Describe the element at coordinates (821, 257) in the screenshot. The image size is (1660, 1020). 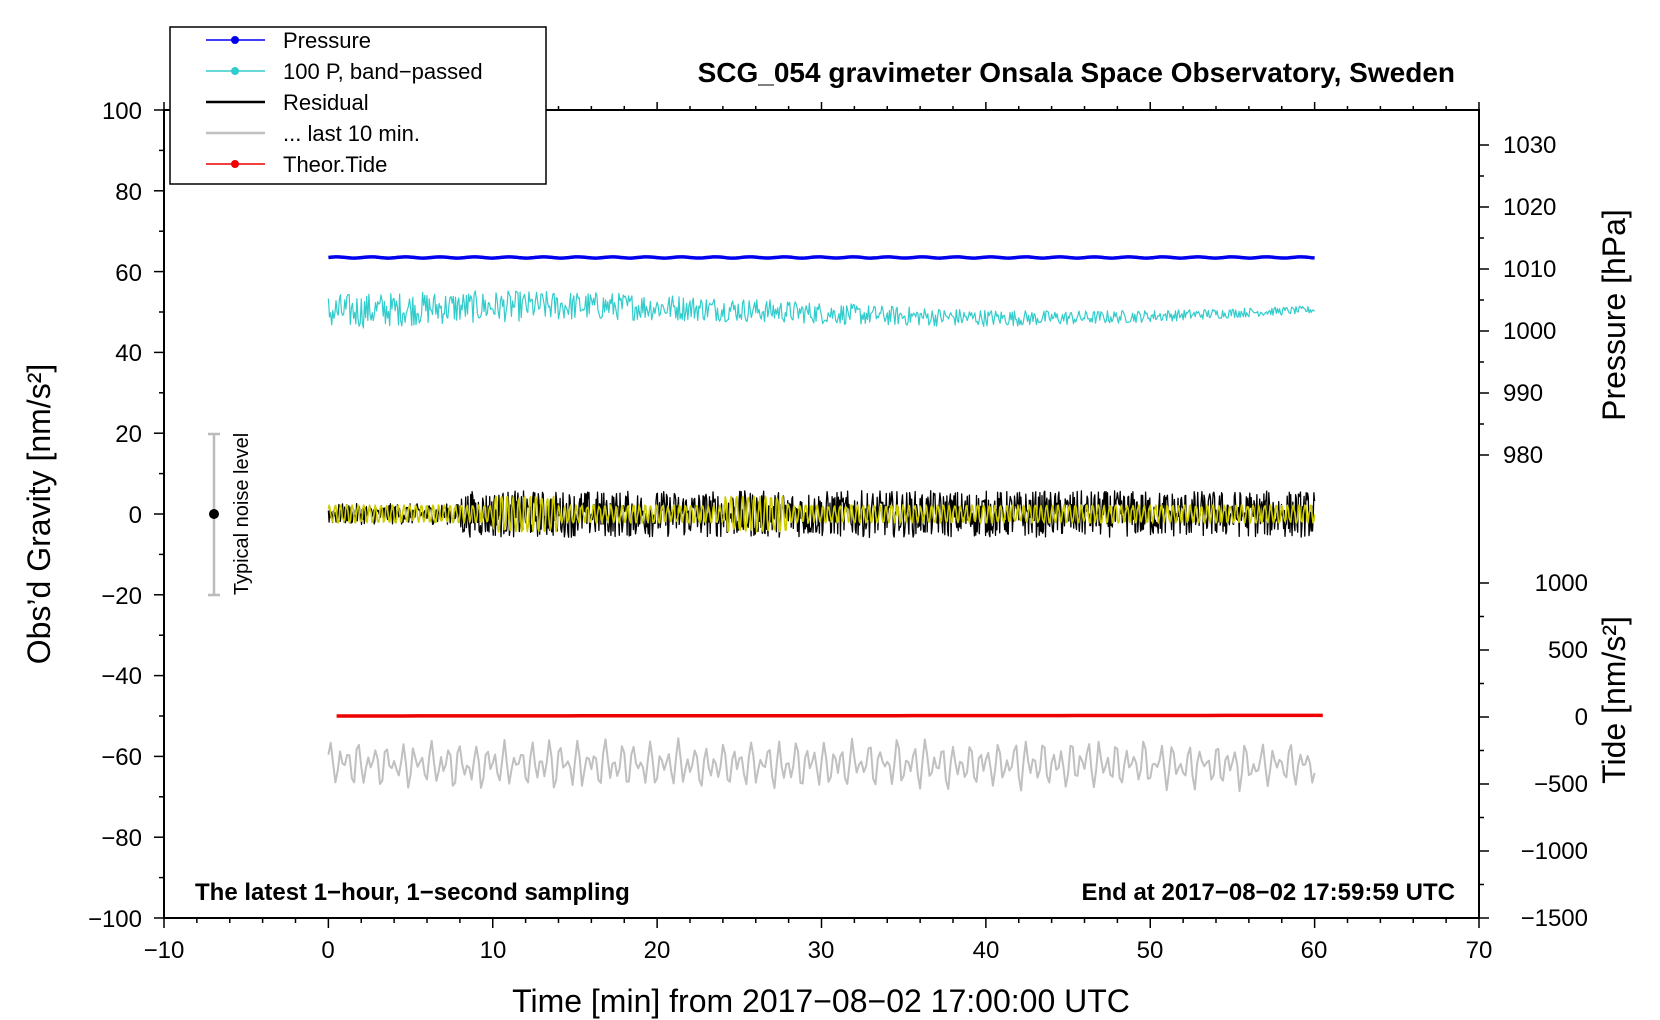
I see `series-pressure-line` at that location.